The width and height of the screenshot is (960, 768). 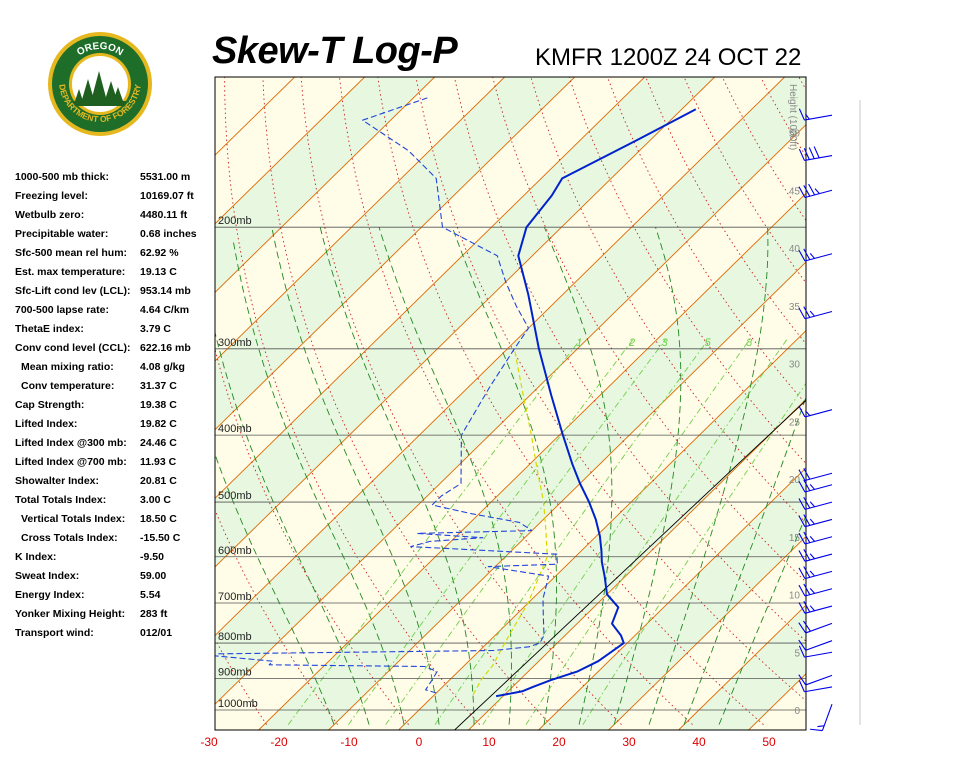 I want to click on index-value: 283 ft, so click(x=154, y=614).